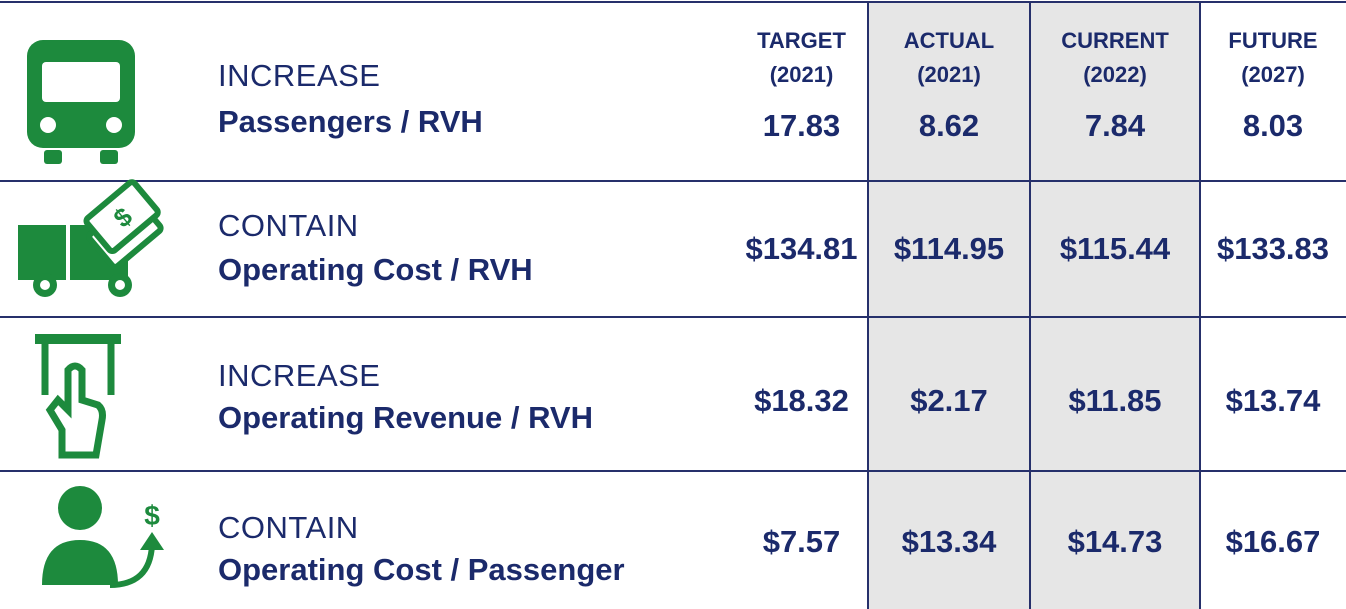  What do you see at coordinates (949, 541) in the screenshot?
I see `value-cell: $13.34` at bounding box center [949, 541].